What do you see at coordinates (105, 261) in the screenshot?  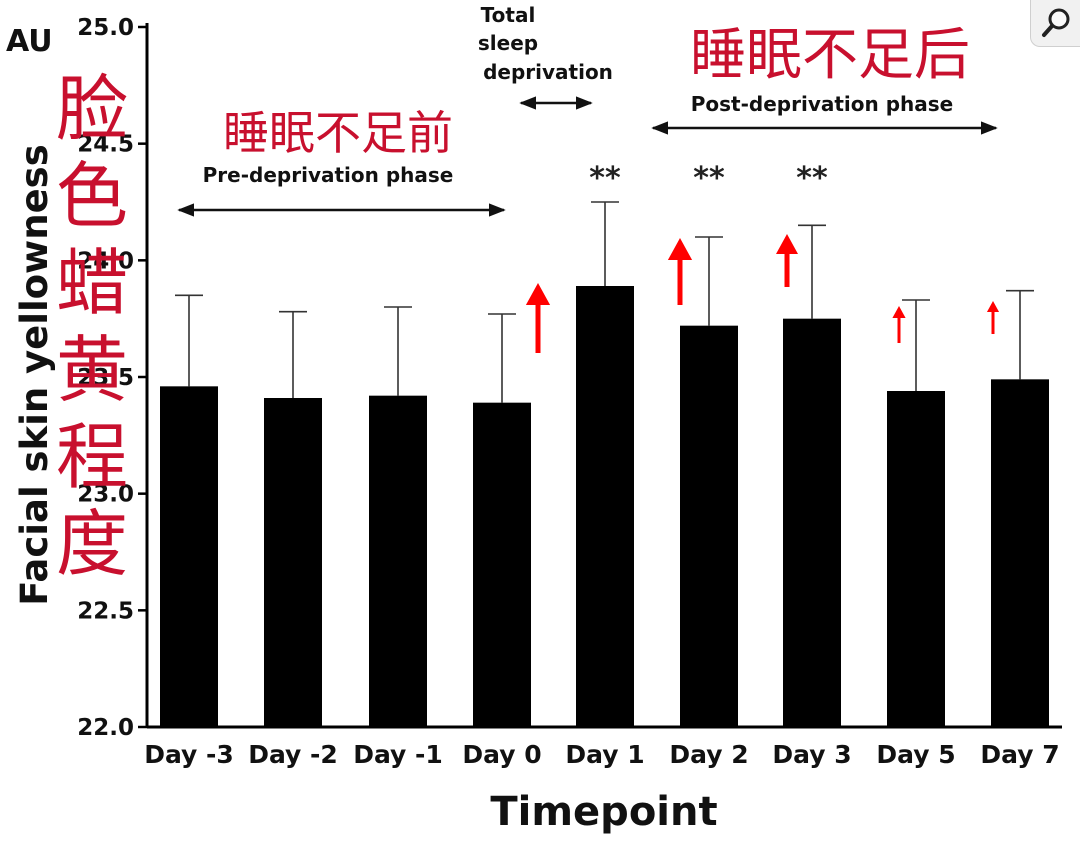 I see `y-tick-label: 24.0` at bounding box center [105, 261].